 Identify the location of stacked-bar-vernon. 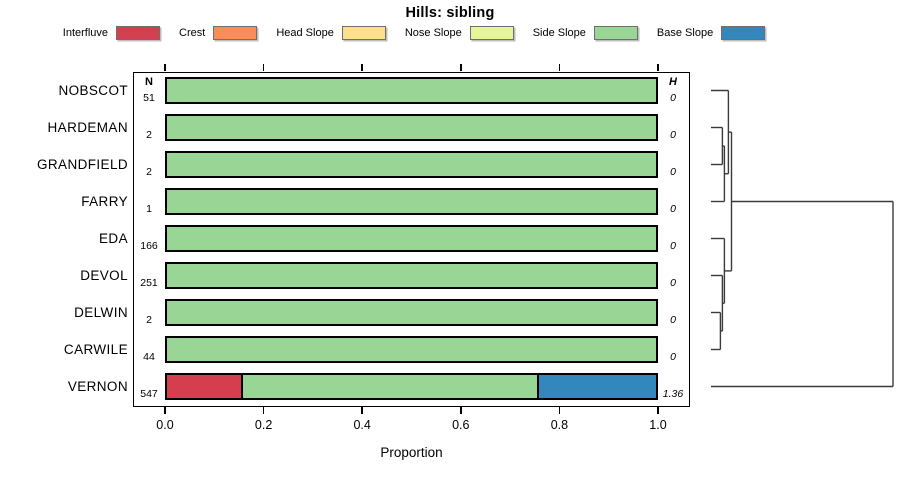
(411, 386).